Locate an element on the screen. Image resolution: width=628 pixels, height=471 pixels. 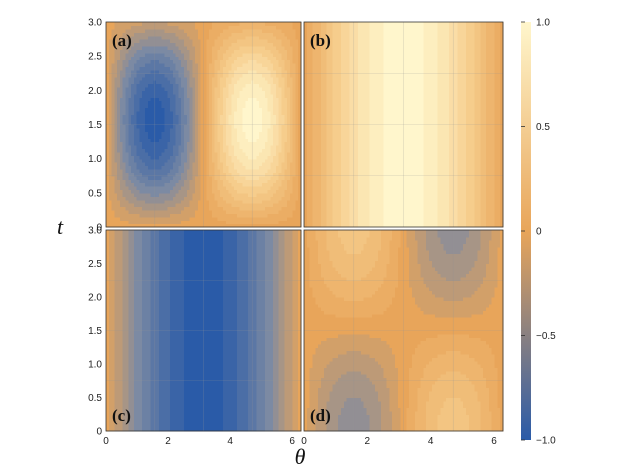
colorbar-tick-label: −1.0 is located at coordinates (546, 441).